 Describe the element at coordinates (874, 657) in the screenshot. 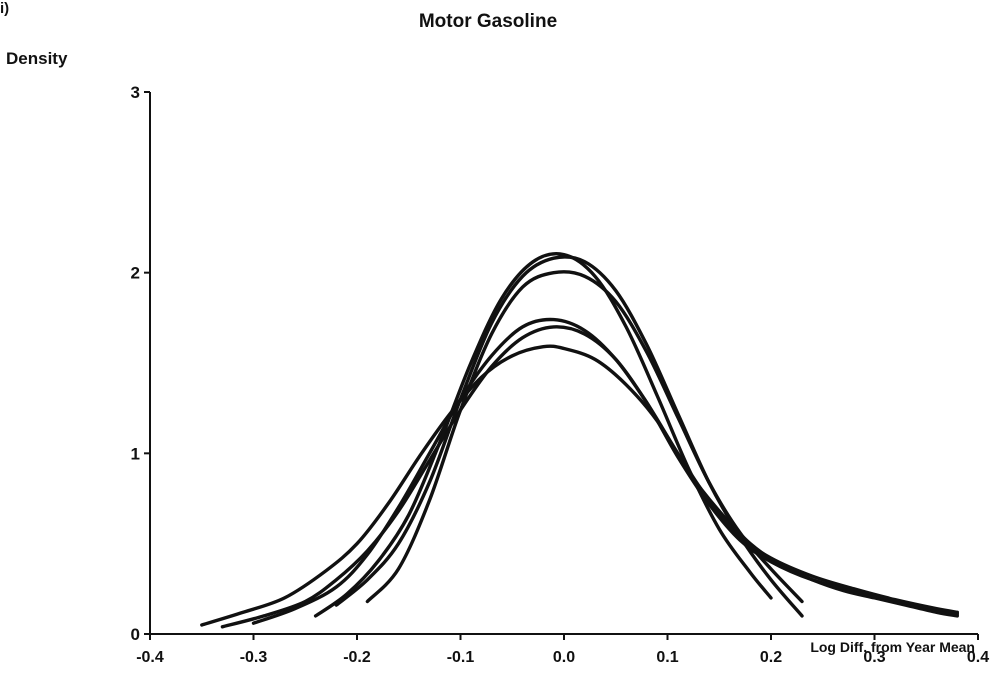

I see `x-tick-label: 0.3` at that location.